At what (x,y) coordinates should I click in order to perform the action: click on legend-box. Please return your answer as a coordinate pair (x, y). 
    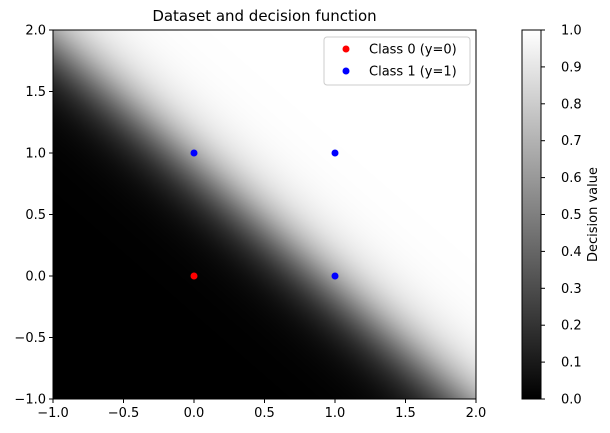
    Looking at the image, I should click on (397, 61).